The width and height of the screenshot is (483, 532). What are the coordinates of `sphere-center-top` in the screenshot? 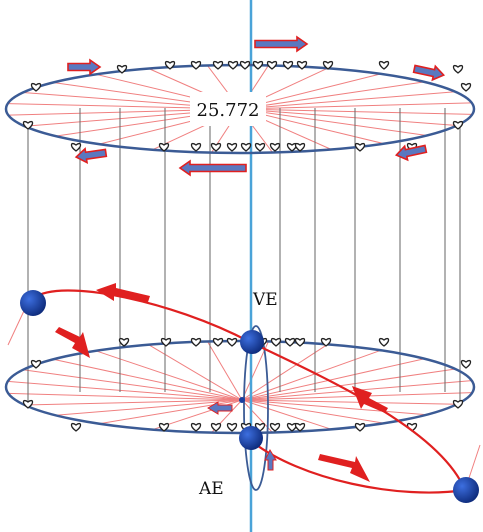 It's located at (252, 342).